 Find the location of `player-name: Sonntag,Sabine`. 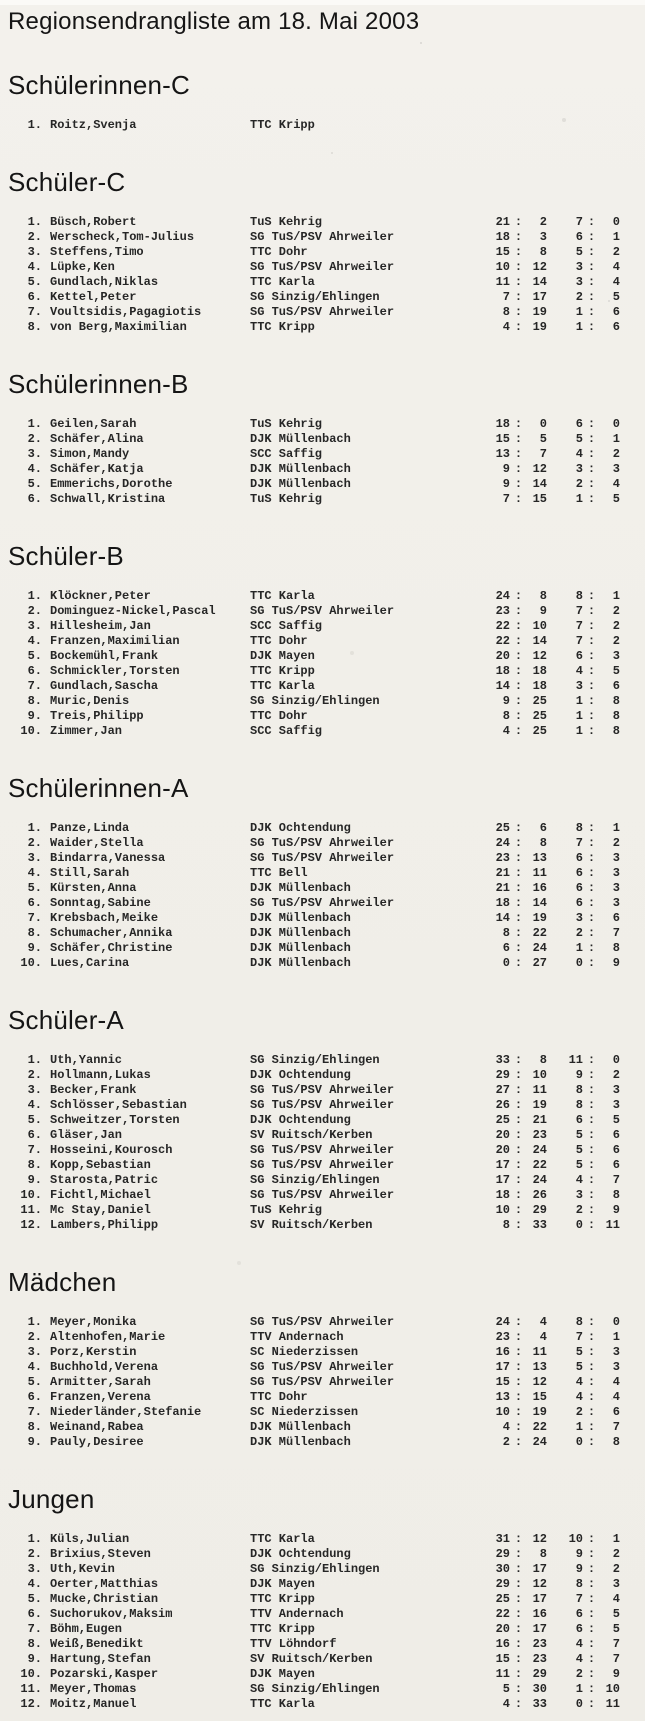

player-name: Sonntag,Sabine is located at coordinates (100, 903).